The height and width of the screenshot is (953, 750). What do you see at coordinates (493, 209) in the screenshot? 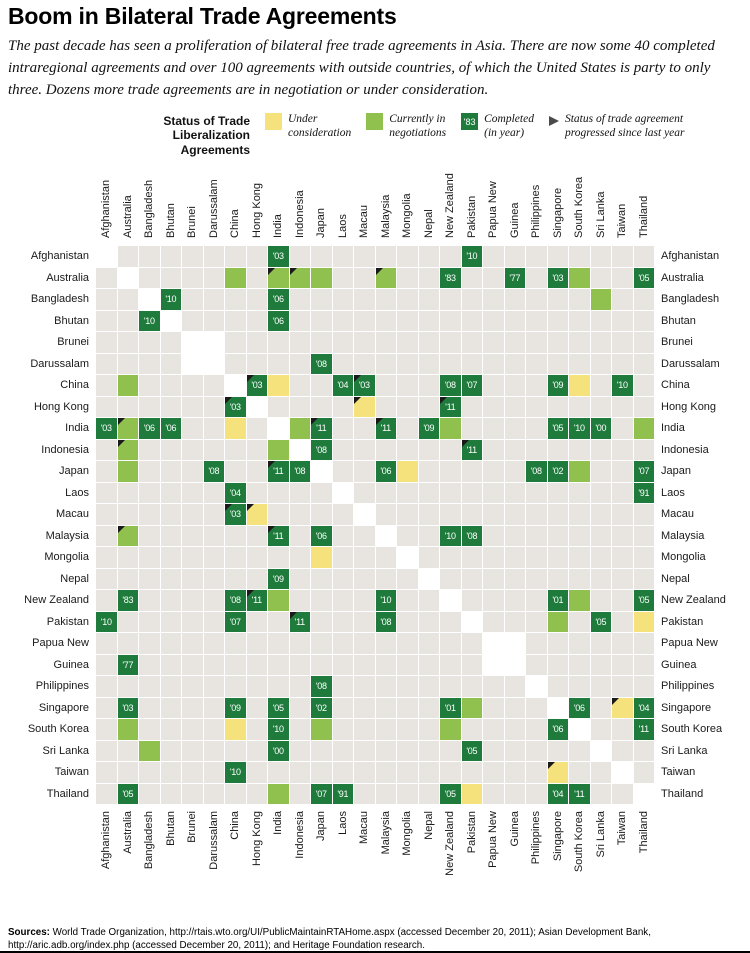
I see `col-label-top: Papua New` at bounding box center [493, 209].